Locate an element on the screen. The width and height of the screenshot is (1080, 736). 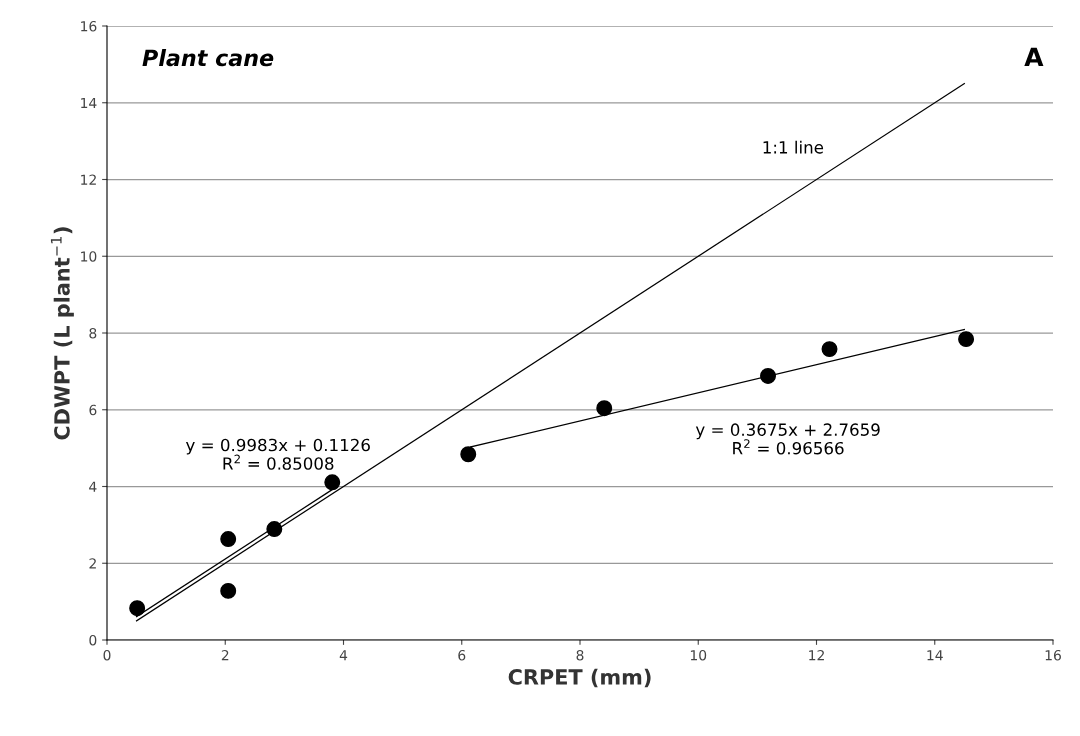
y-tick-label: 12 is located at coordinates (88, 179).